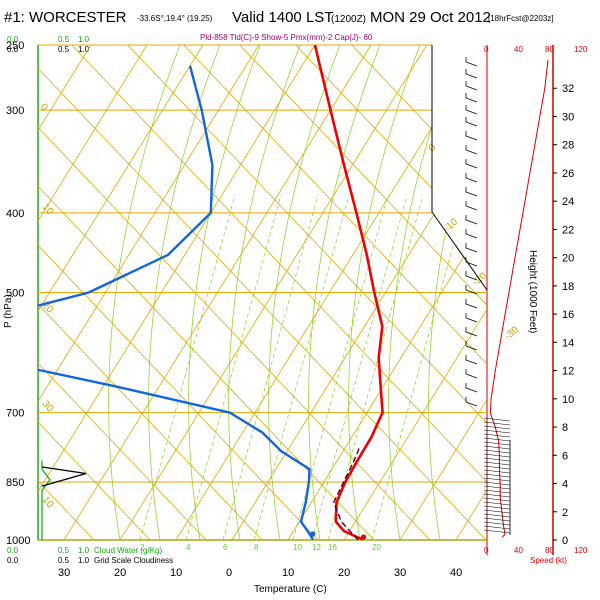  What do you see at coordinates (64, 500) in the screenshot?
I see `cloud-water-panel` at bounding box center [64, 500].